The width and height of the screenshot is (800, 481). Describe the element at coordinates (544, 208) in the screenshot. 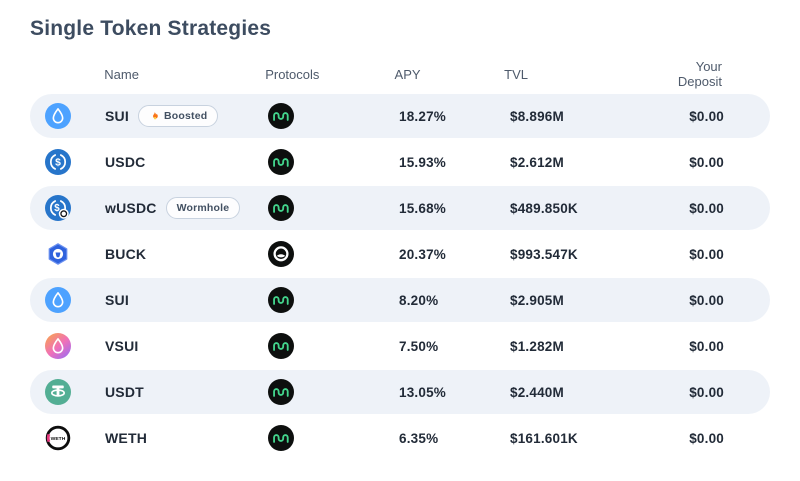

I see `tvl-value: $489.850K` at that location.